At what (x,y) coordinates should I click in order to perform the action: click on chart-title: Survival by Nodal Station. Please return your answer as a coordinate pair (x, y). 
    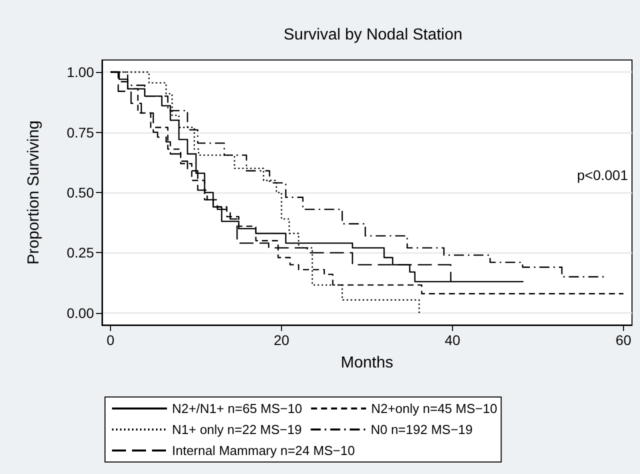
    Looking at the image, I should click on (373, 35).